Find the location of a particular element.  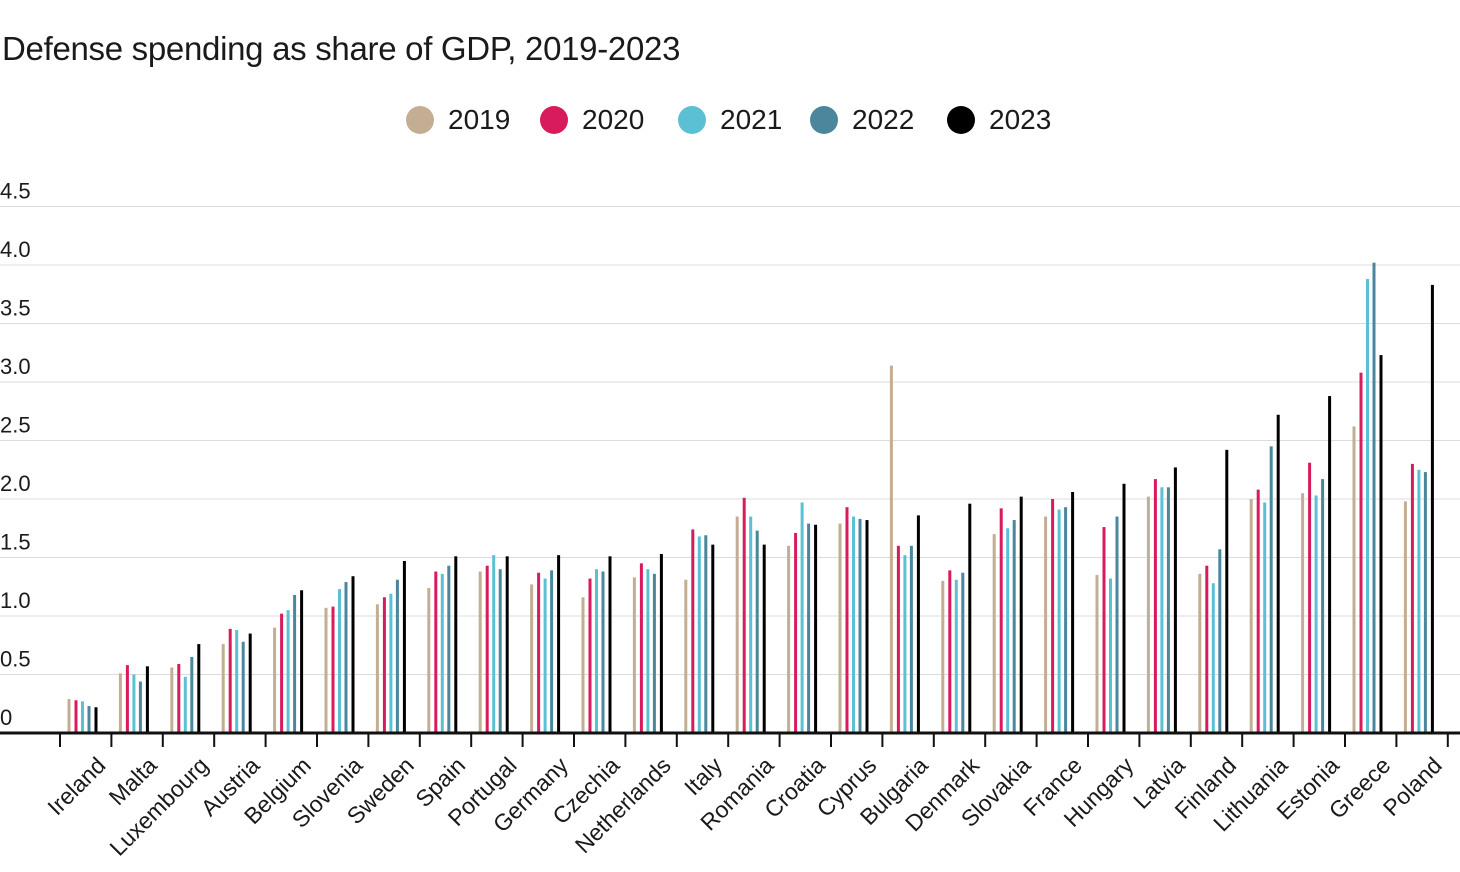

bar-slovenia-2020 is located at coordinates (333, 669).